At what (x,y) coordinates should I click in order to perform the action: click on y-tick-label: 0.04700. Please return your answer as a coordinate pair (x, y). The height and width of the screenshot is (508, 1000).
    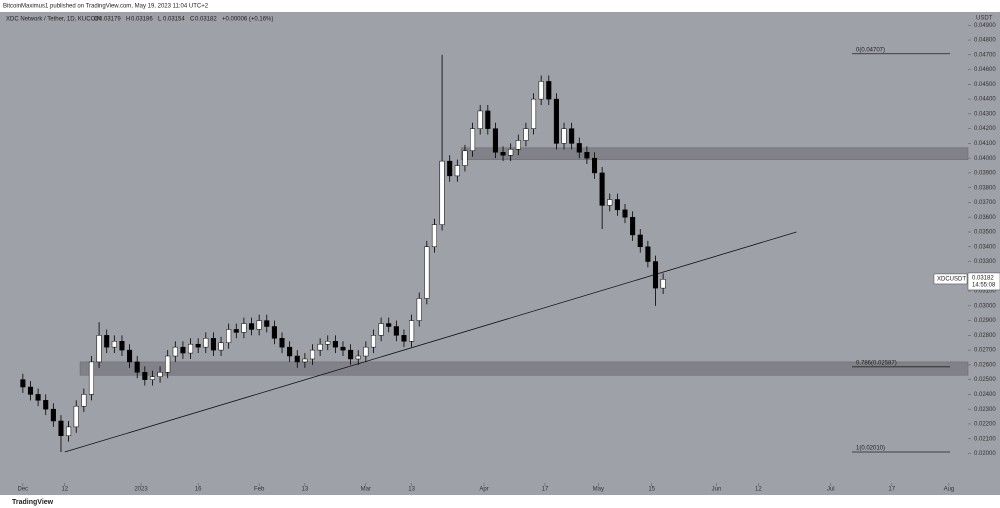
    Looking at the image, I should click on (985, 55).